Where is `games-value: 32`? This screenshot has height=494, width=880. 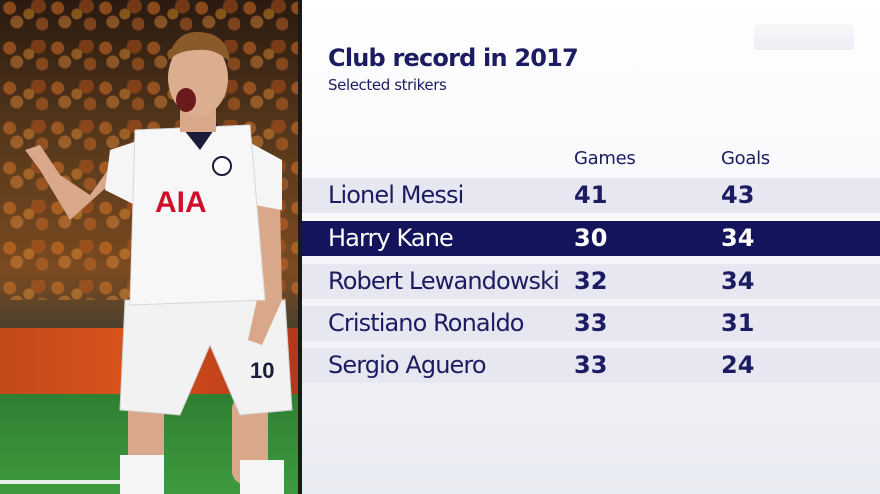 games-value: 32 is located at coordinates (591, 281).